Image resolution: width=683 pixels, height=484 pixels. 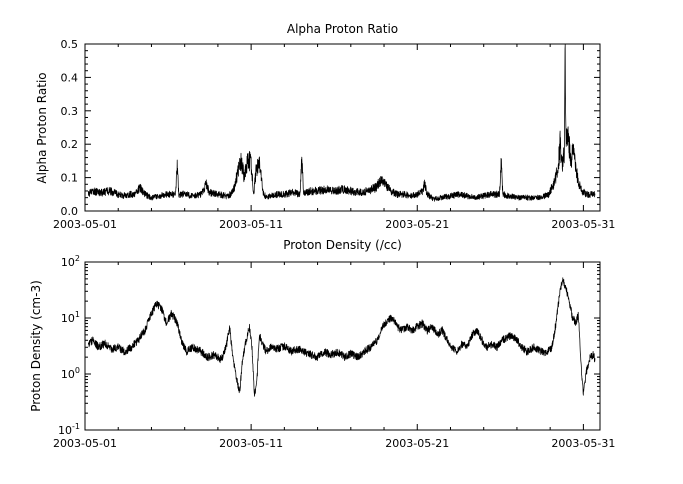 What do you see at coordinates (70, 373) in the screenshot?
I see `svg-text: 10⁰` at bounding box center [70, 373].